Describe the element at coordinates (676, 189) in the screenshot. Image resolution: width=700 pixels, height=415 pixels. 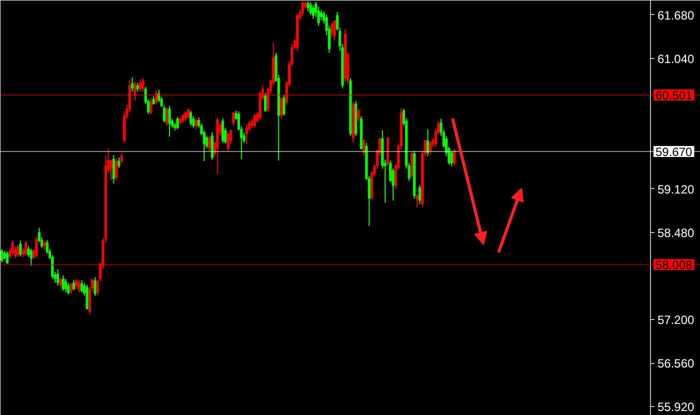
I see `y-tick-label: 59.120` at that location.